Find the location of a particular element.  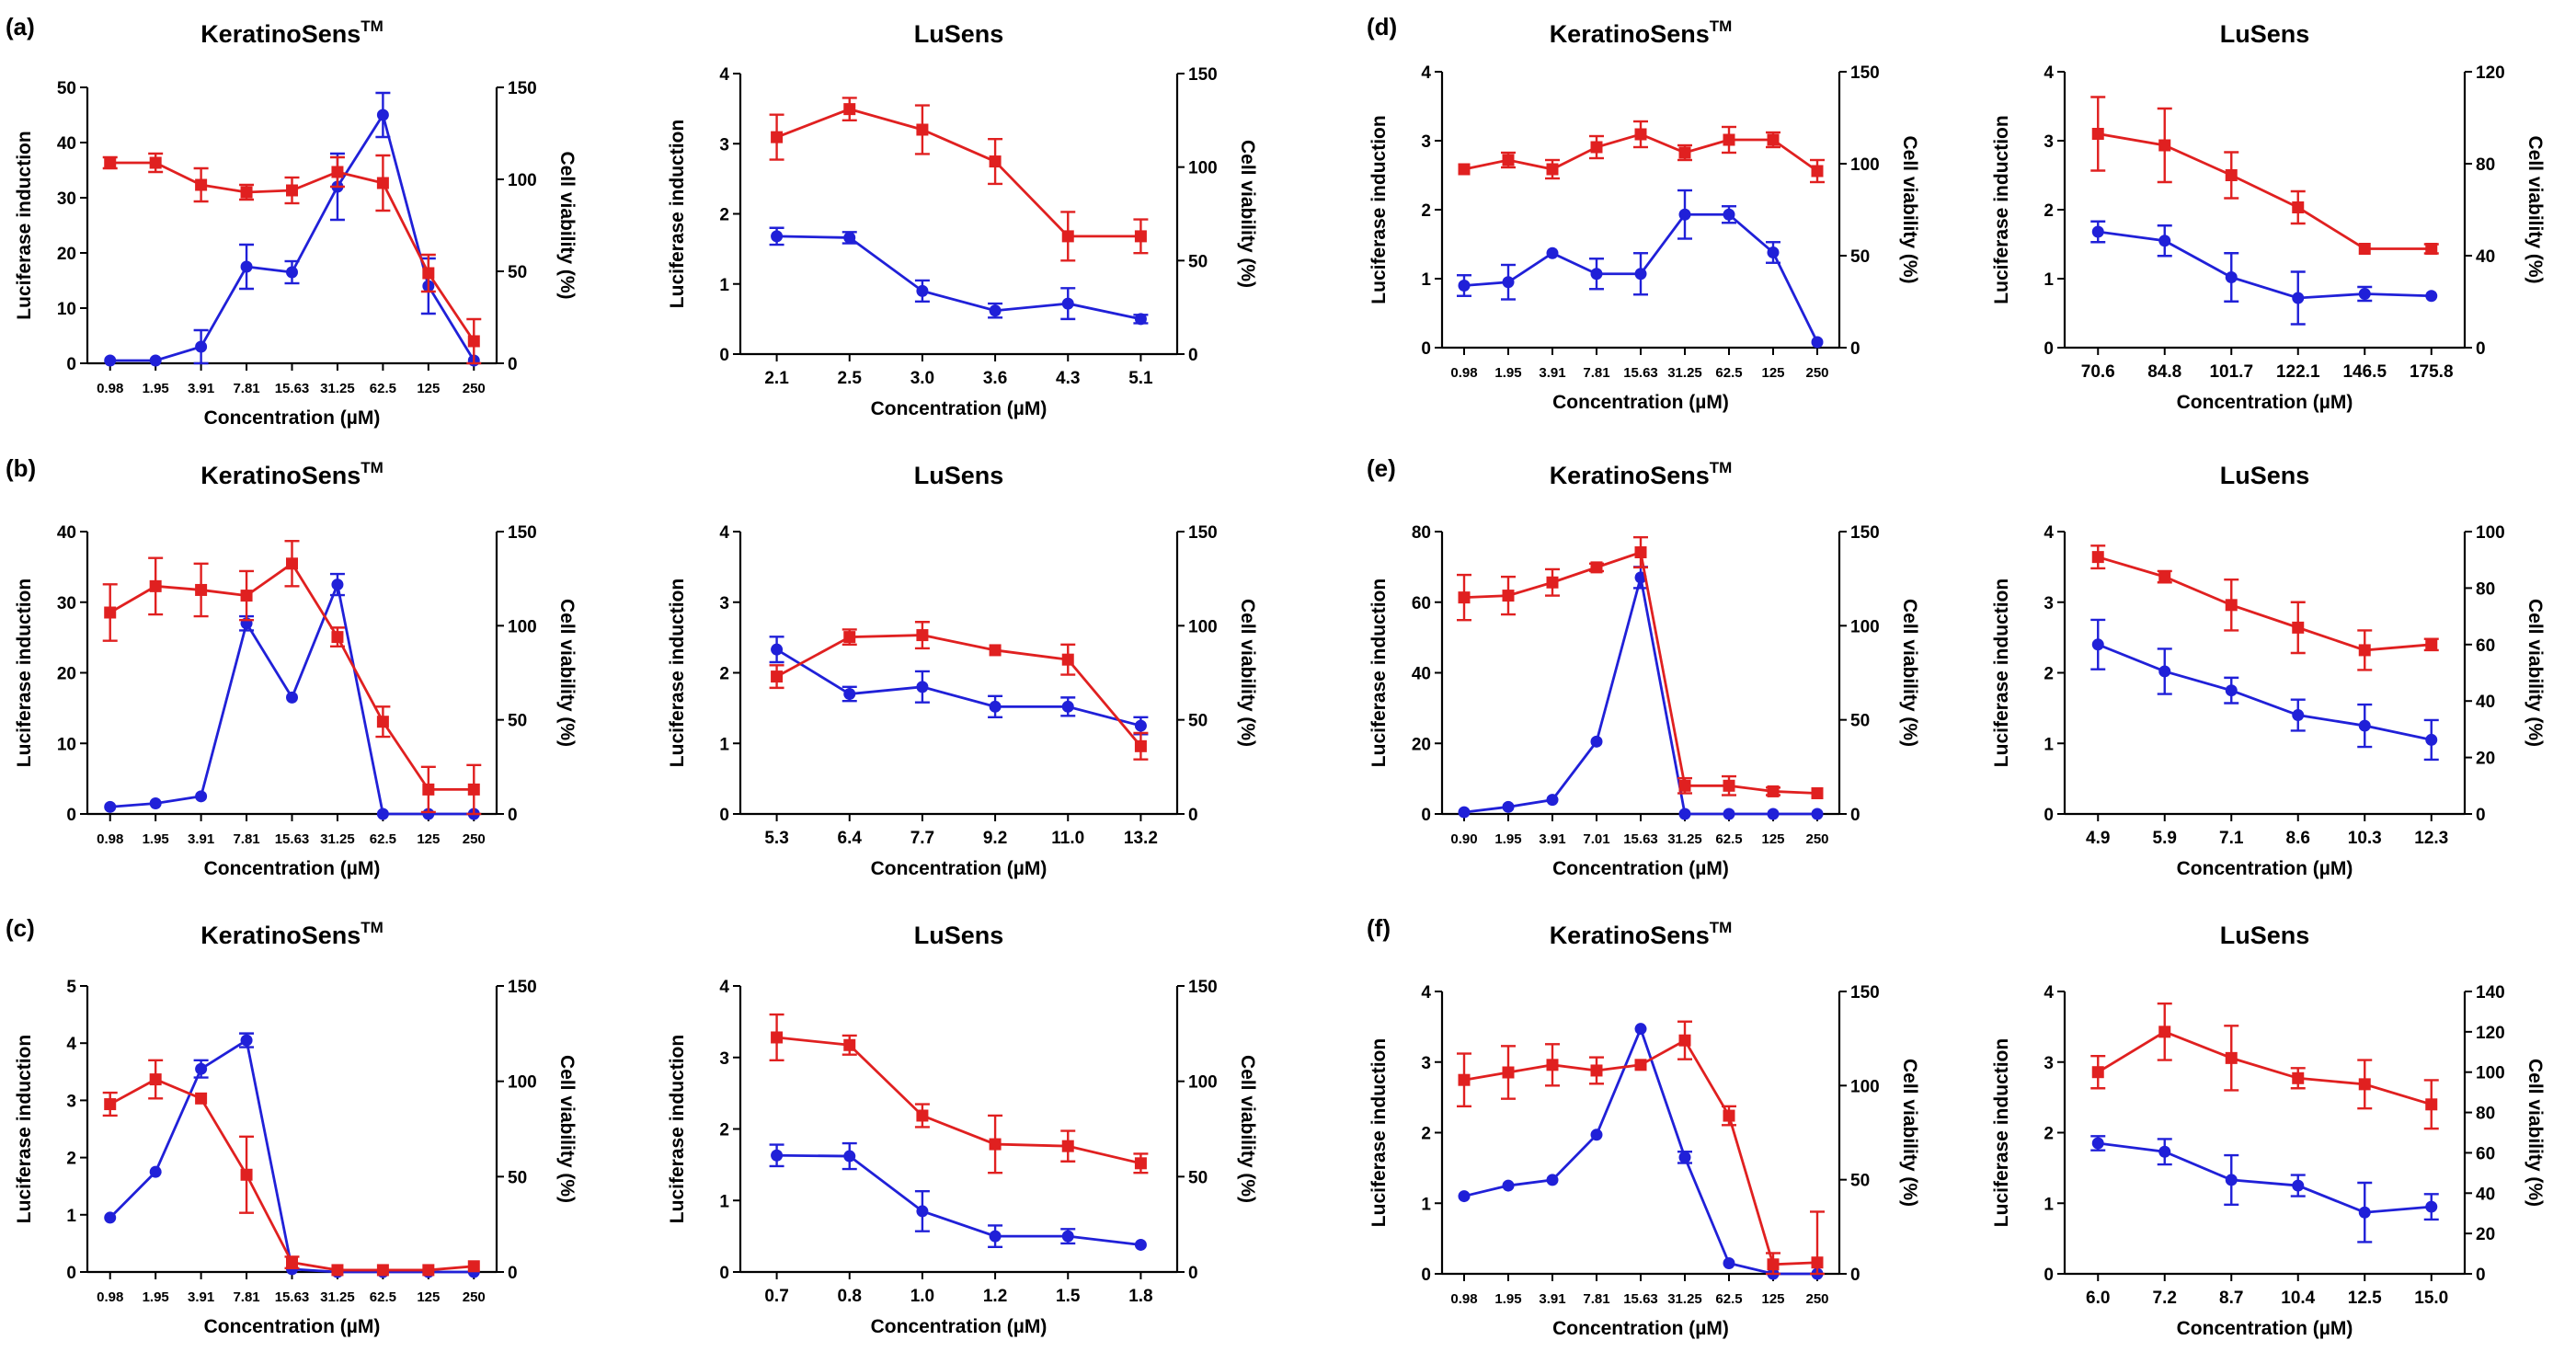

x-tick-label: 5.9 is located at coordinates (2165, 838).